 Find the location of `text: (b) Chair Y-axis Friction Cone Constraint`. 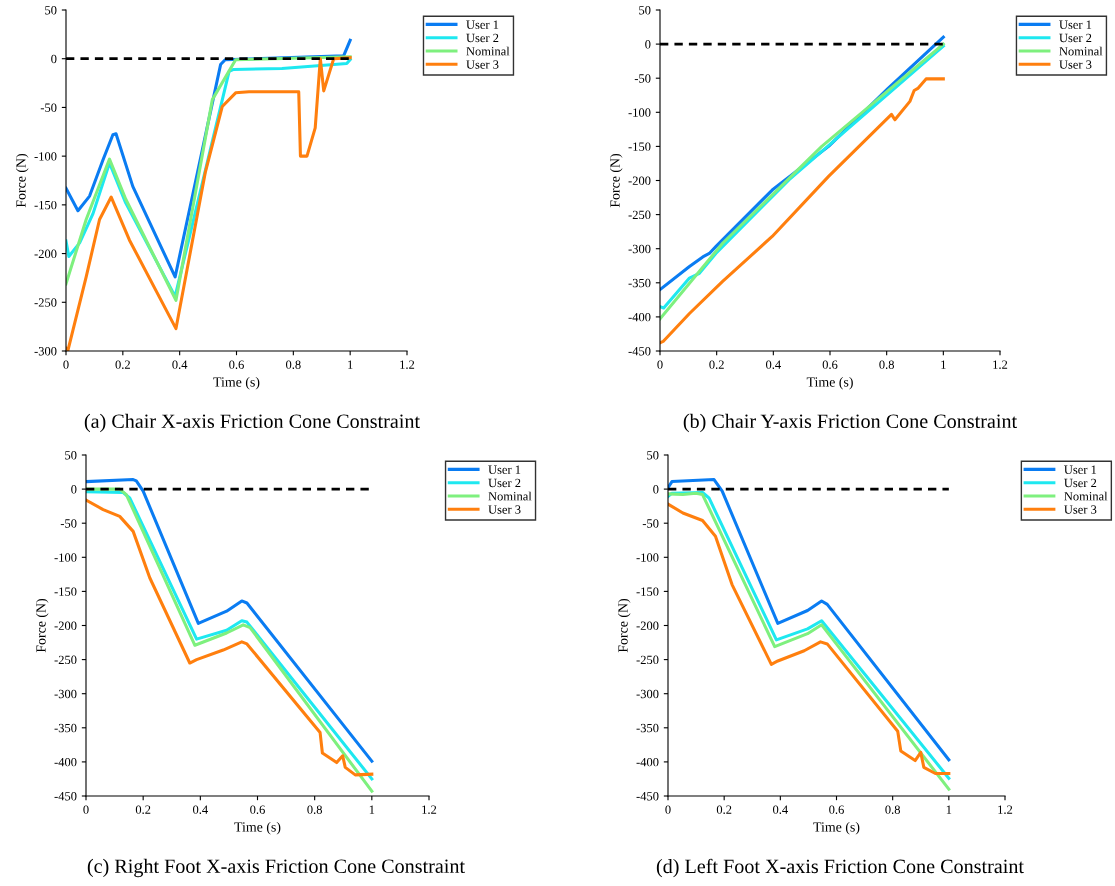

text: (b) Chair Y-axis Friction Cone Constraint is located at coordinates (850, 423).